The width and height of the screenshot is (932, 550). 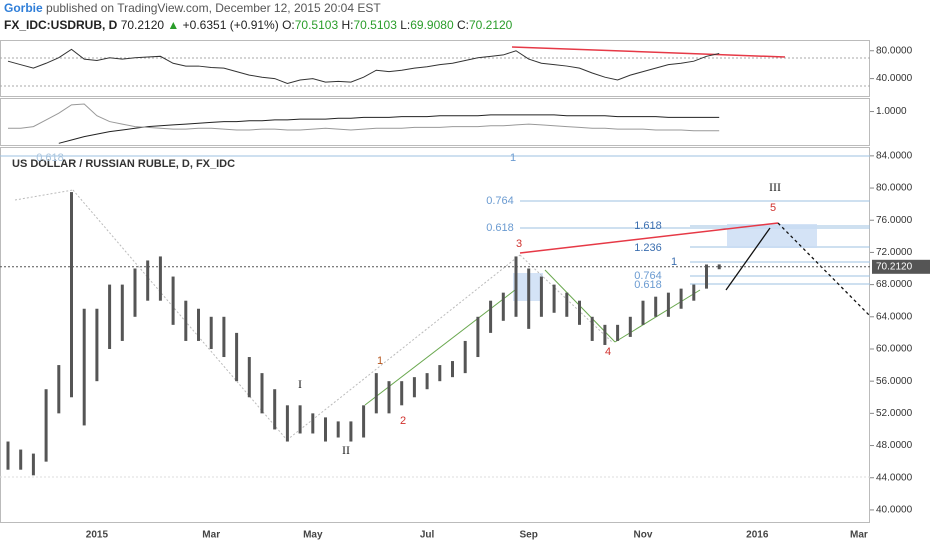 What do you see at coordinates (648, 248) in the screenshot?
I see `annotation: 1.236` at bounding box center [648, 248].